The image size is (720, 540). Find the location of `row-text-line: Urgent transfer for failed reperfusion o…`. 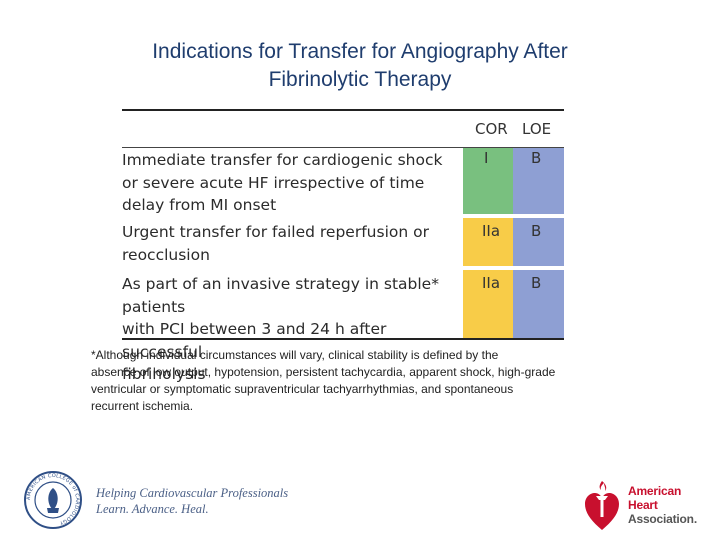

row-text-line: Urgent transfer for failed reperfusion o… is located at coordinates (275, 232).